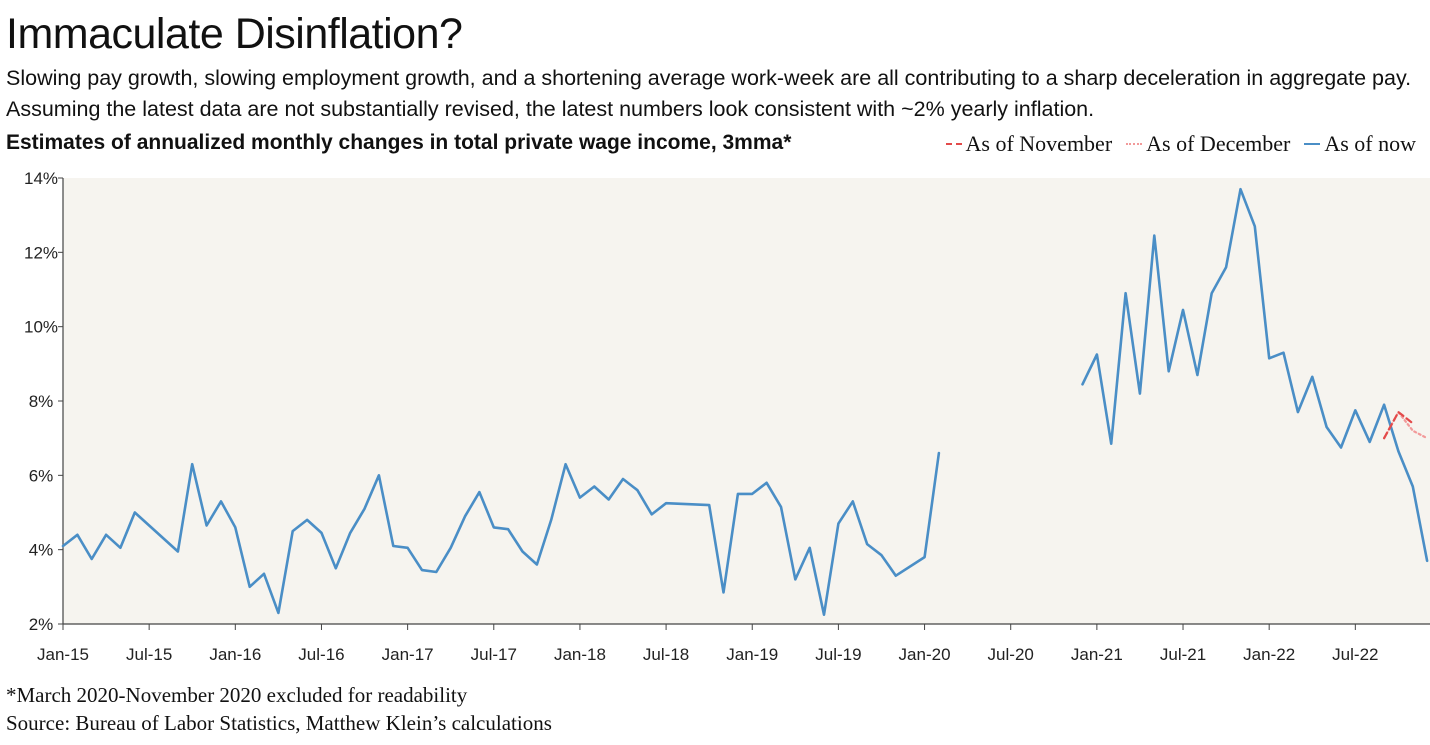  I want to click on y-tick-label: 10%, so click(41, 327).